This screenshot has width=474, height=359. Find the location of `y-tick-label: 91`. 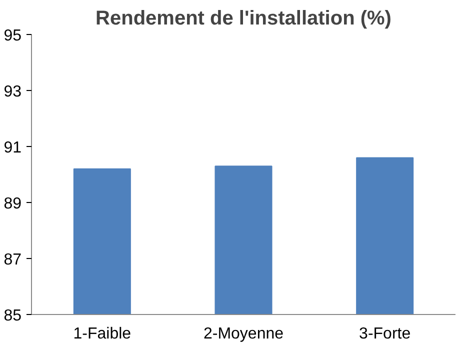

y-tick-label: 91 is located at coordinates (13, 148).